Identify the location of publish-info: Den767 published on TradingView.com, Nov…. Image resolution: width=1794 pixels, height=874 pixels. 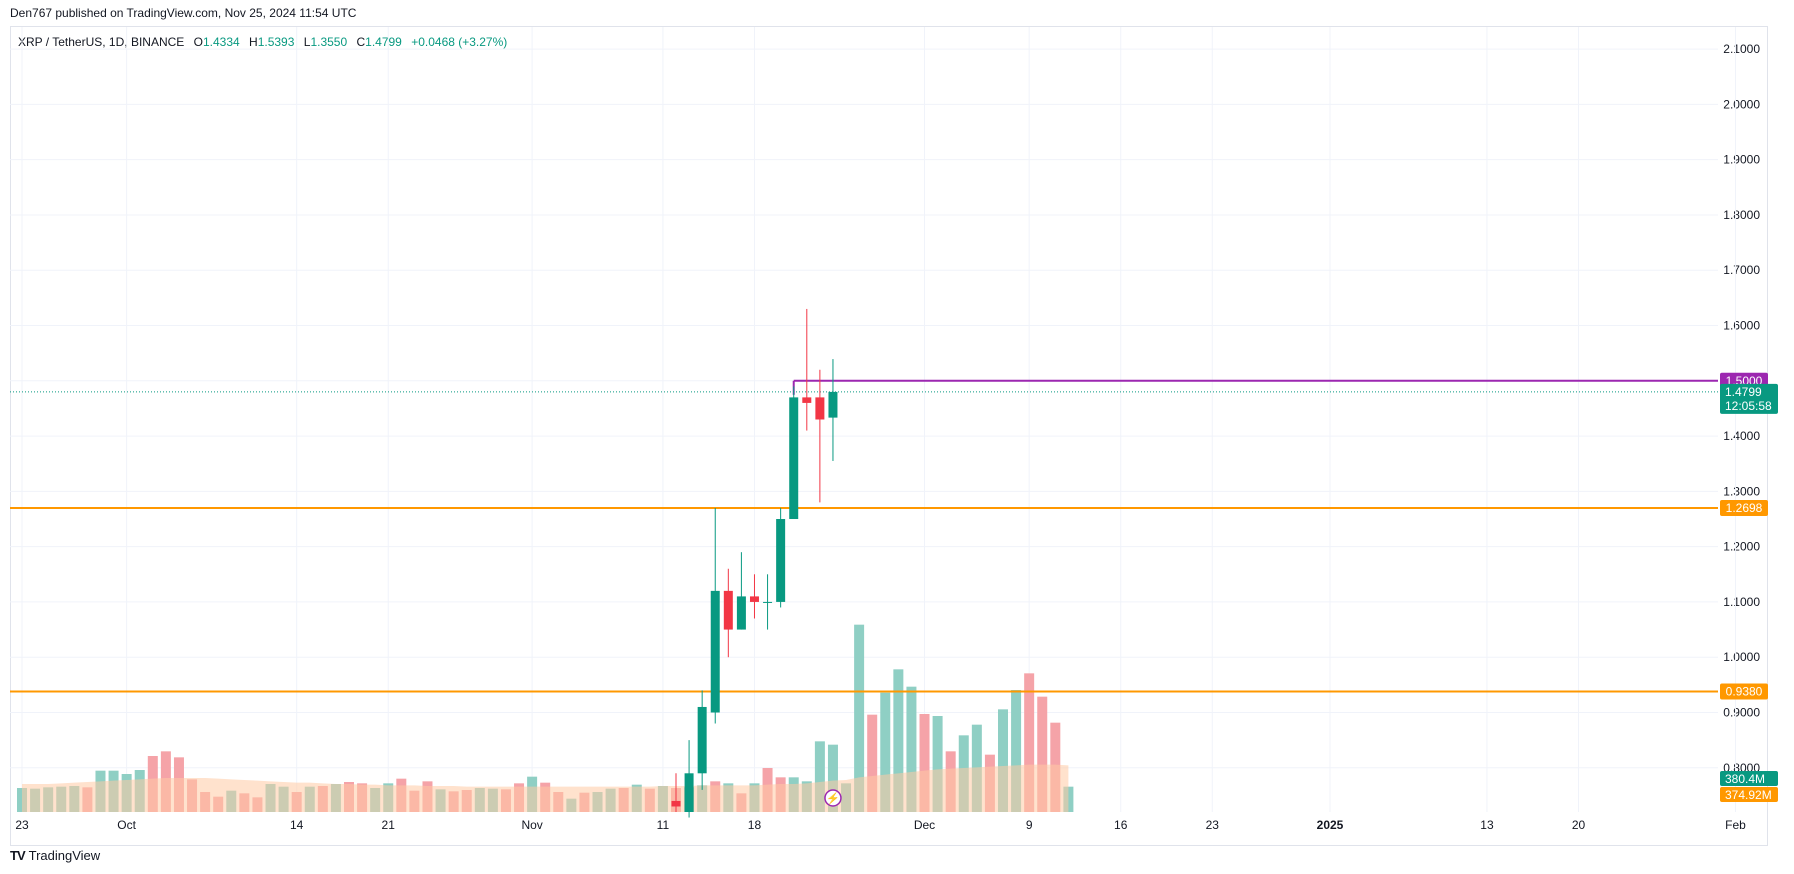
(183, 13).